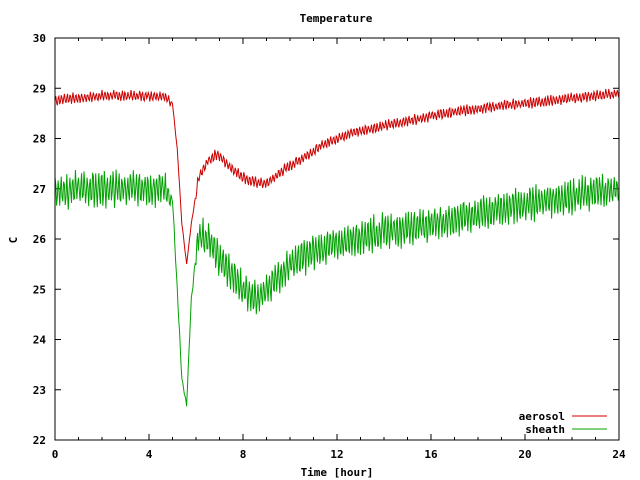  I want to click on y-tick-label: 28, so click(39, 139).